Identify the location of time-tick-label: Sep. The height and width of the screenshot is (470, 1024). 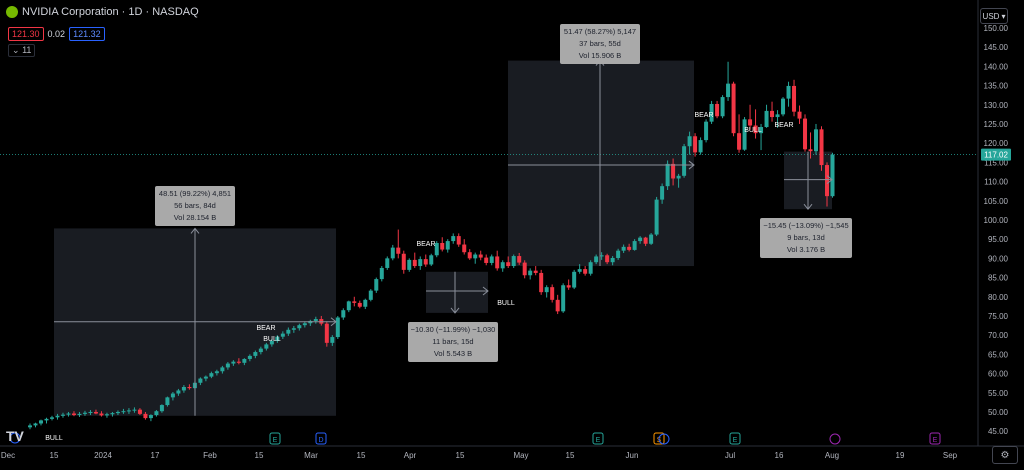
(950, 455).